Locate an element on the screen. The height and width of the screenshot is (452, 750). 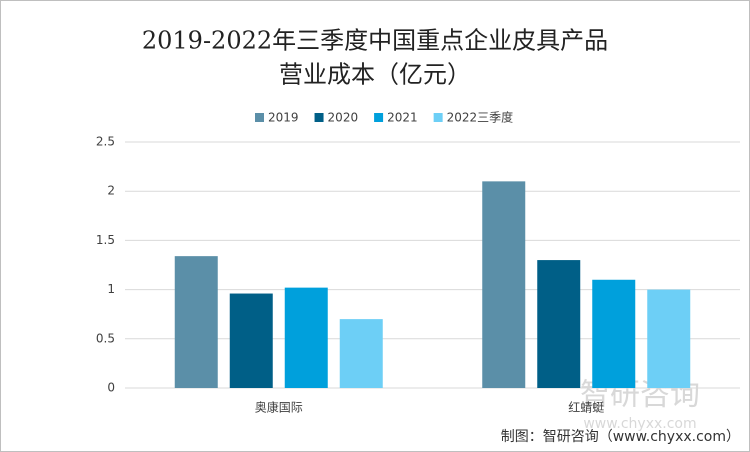
y-tick-label: 1 is located at coordinates (111, 289).